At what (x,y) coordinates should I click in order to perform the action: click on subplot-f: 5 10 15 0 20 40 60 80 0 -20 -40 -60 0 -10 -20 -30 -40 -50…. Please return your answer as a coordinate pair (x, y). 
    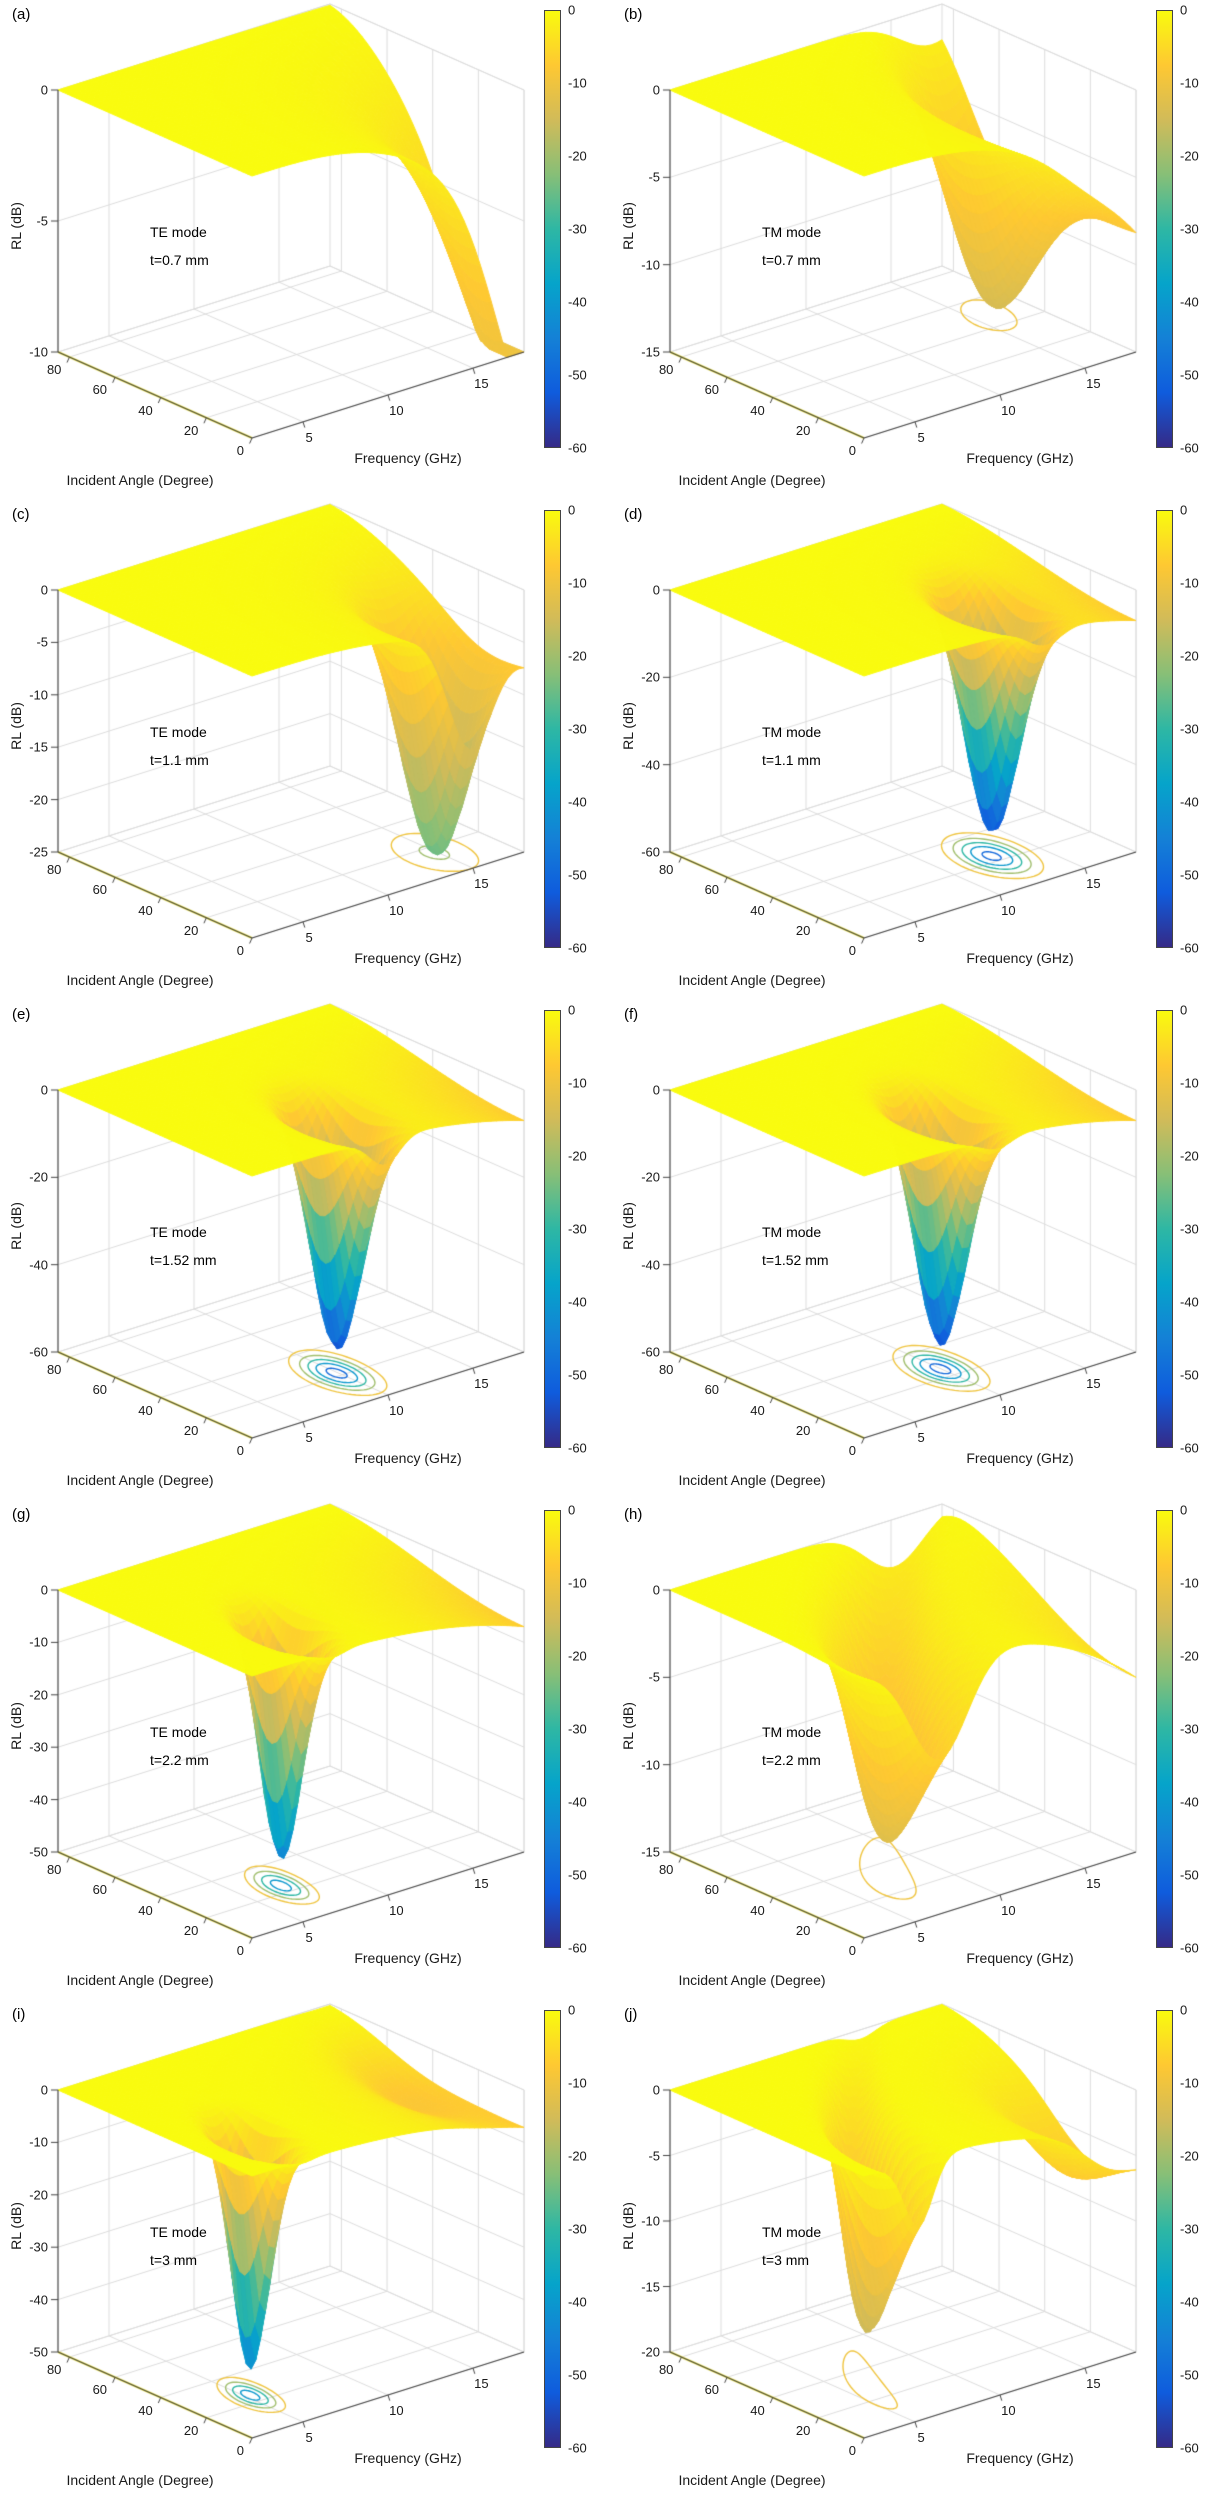
    Looking at the image, I should click on (918, 1250).